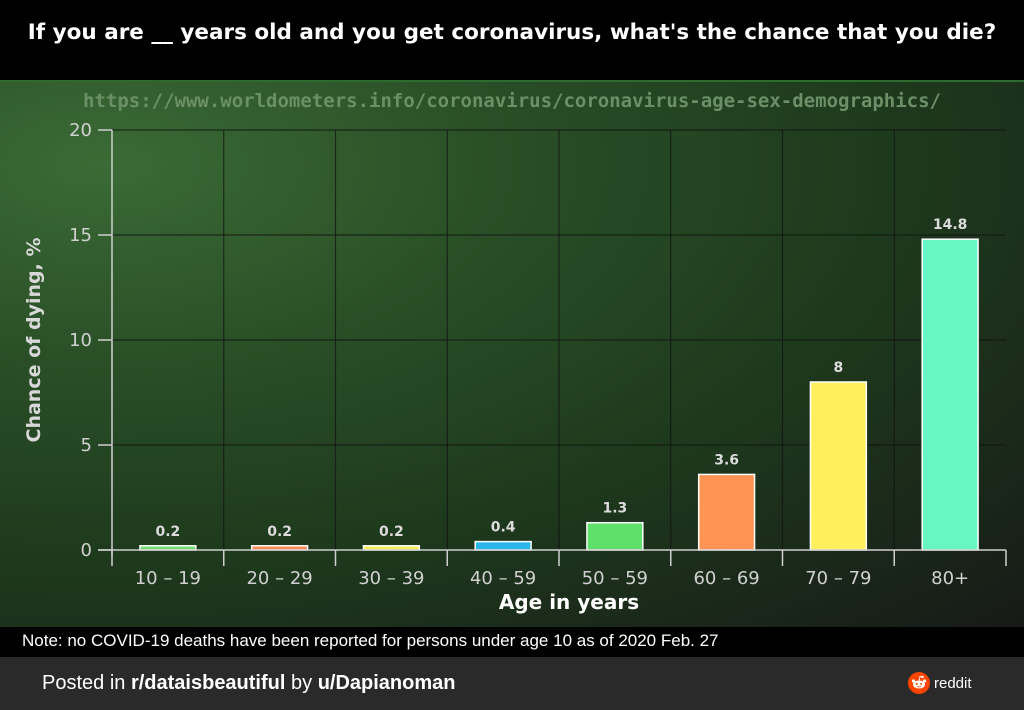 The width and height of the screenshot is (1024, 710). What do you see at coordinates (726, 578) in the screenshot?
I see `x-tick-label: 60 – 69` at bounding box center [726, 578].